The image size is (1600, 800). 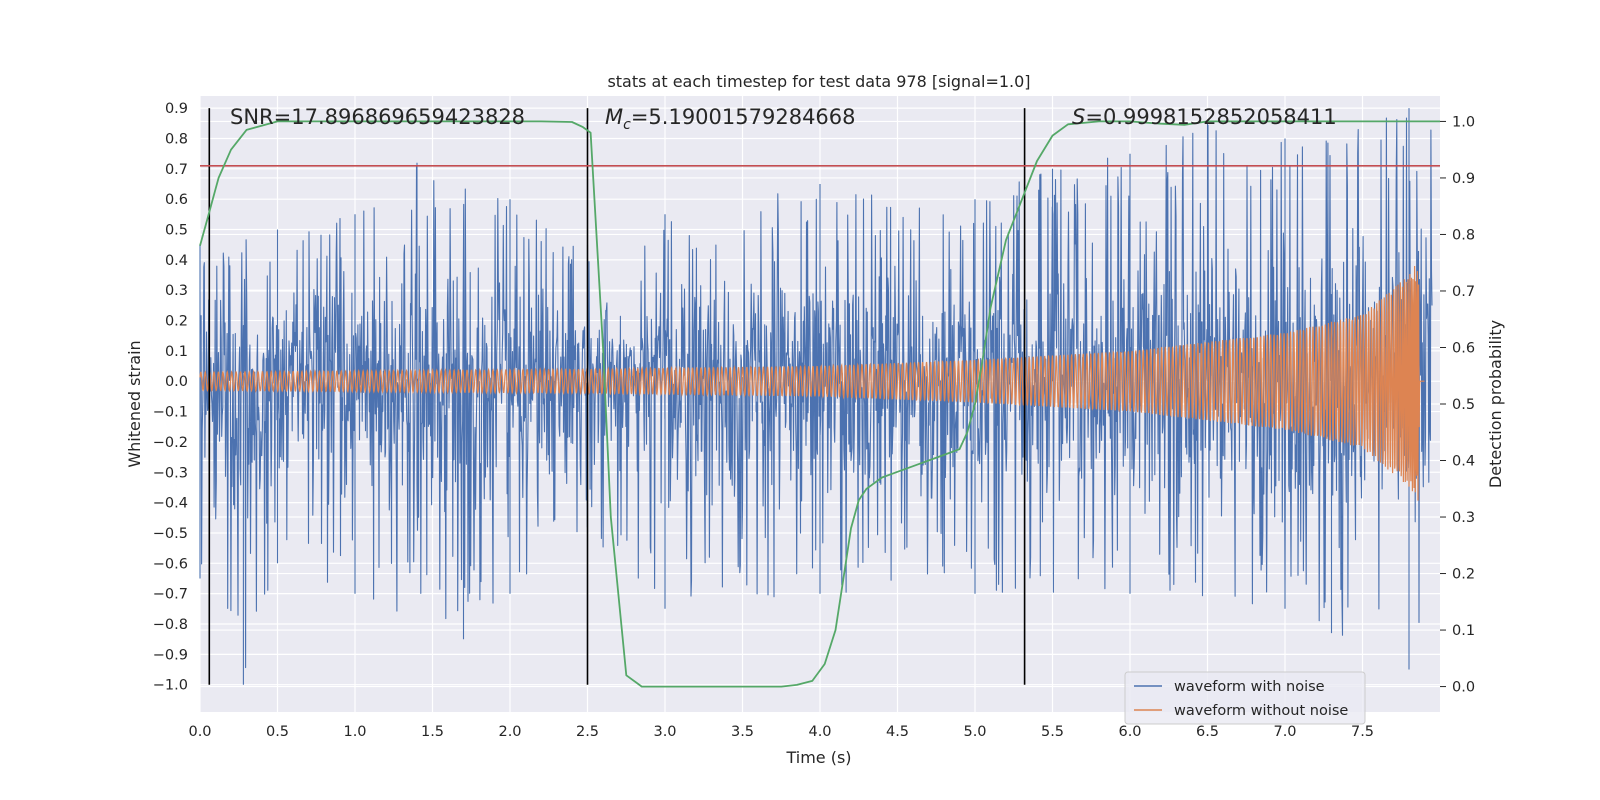 What do you see at coordinates (170, 595) in the screenshot?
I see `y-tick-label: −0.7` at bounding box center [170, 595].